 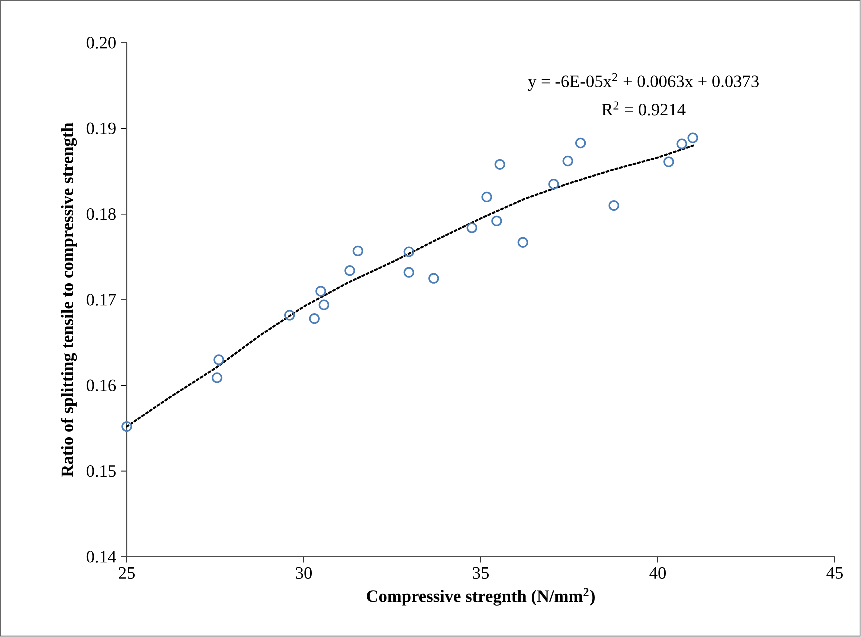 I want to click on x-axis-title: Compressive stregnth (N/mm$^{2}$), so click(x=481, y=597).